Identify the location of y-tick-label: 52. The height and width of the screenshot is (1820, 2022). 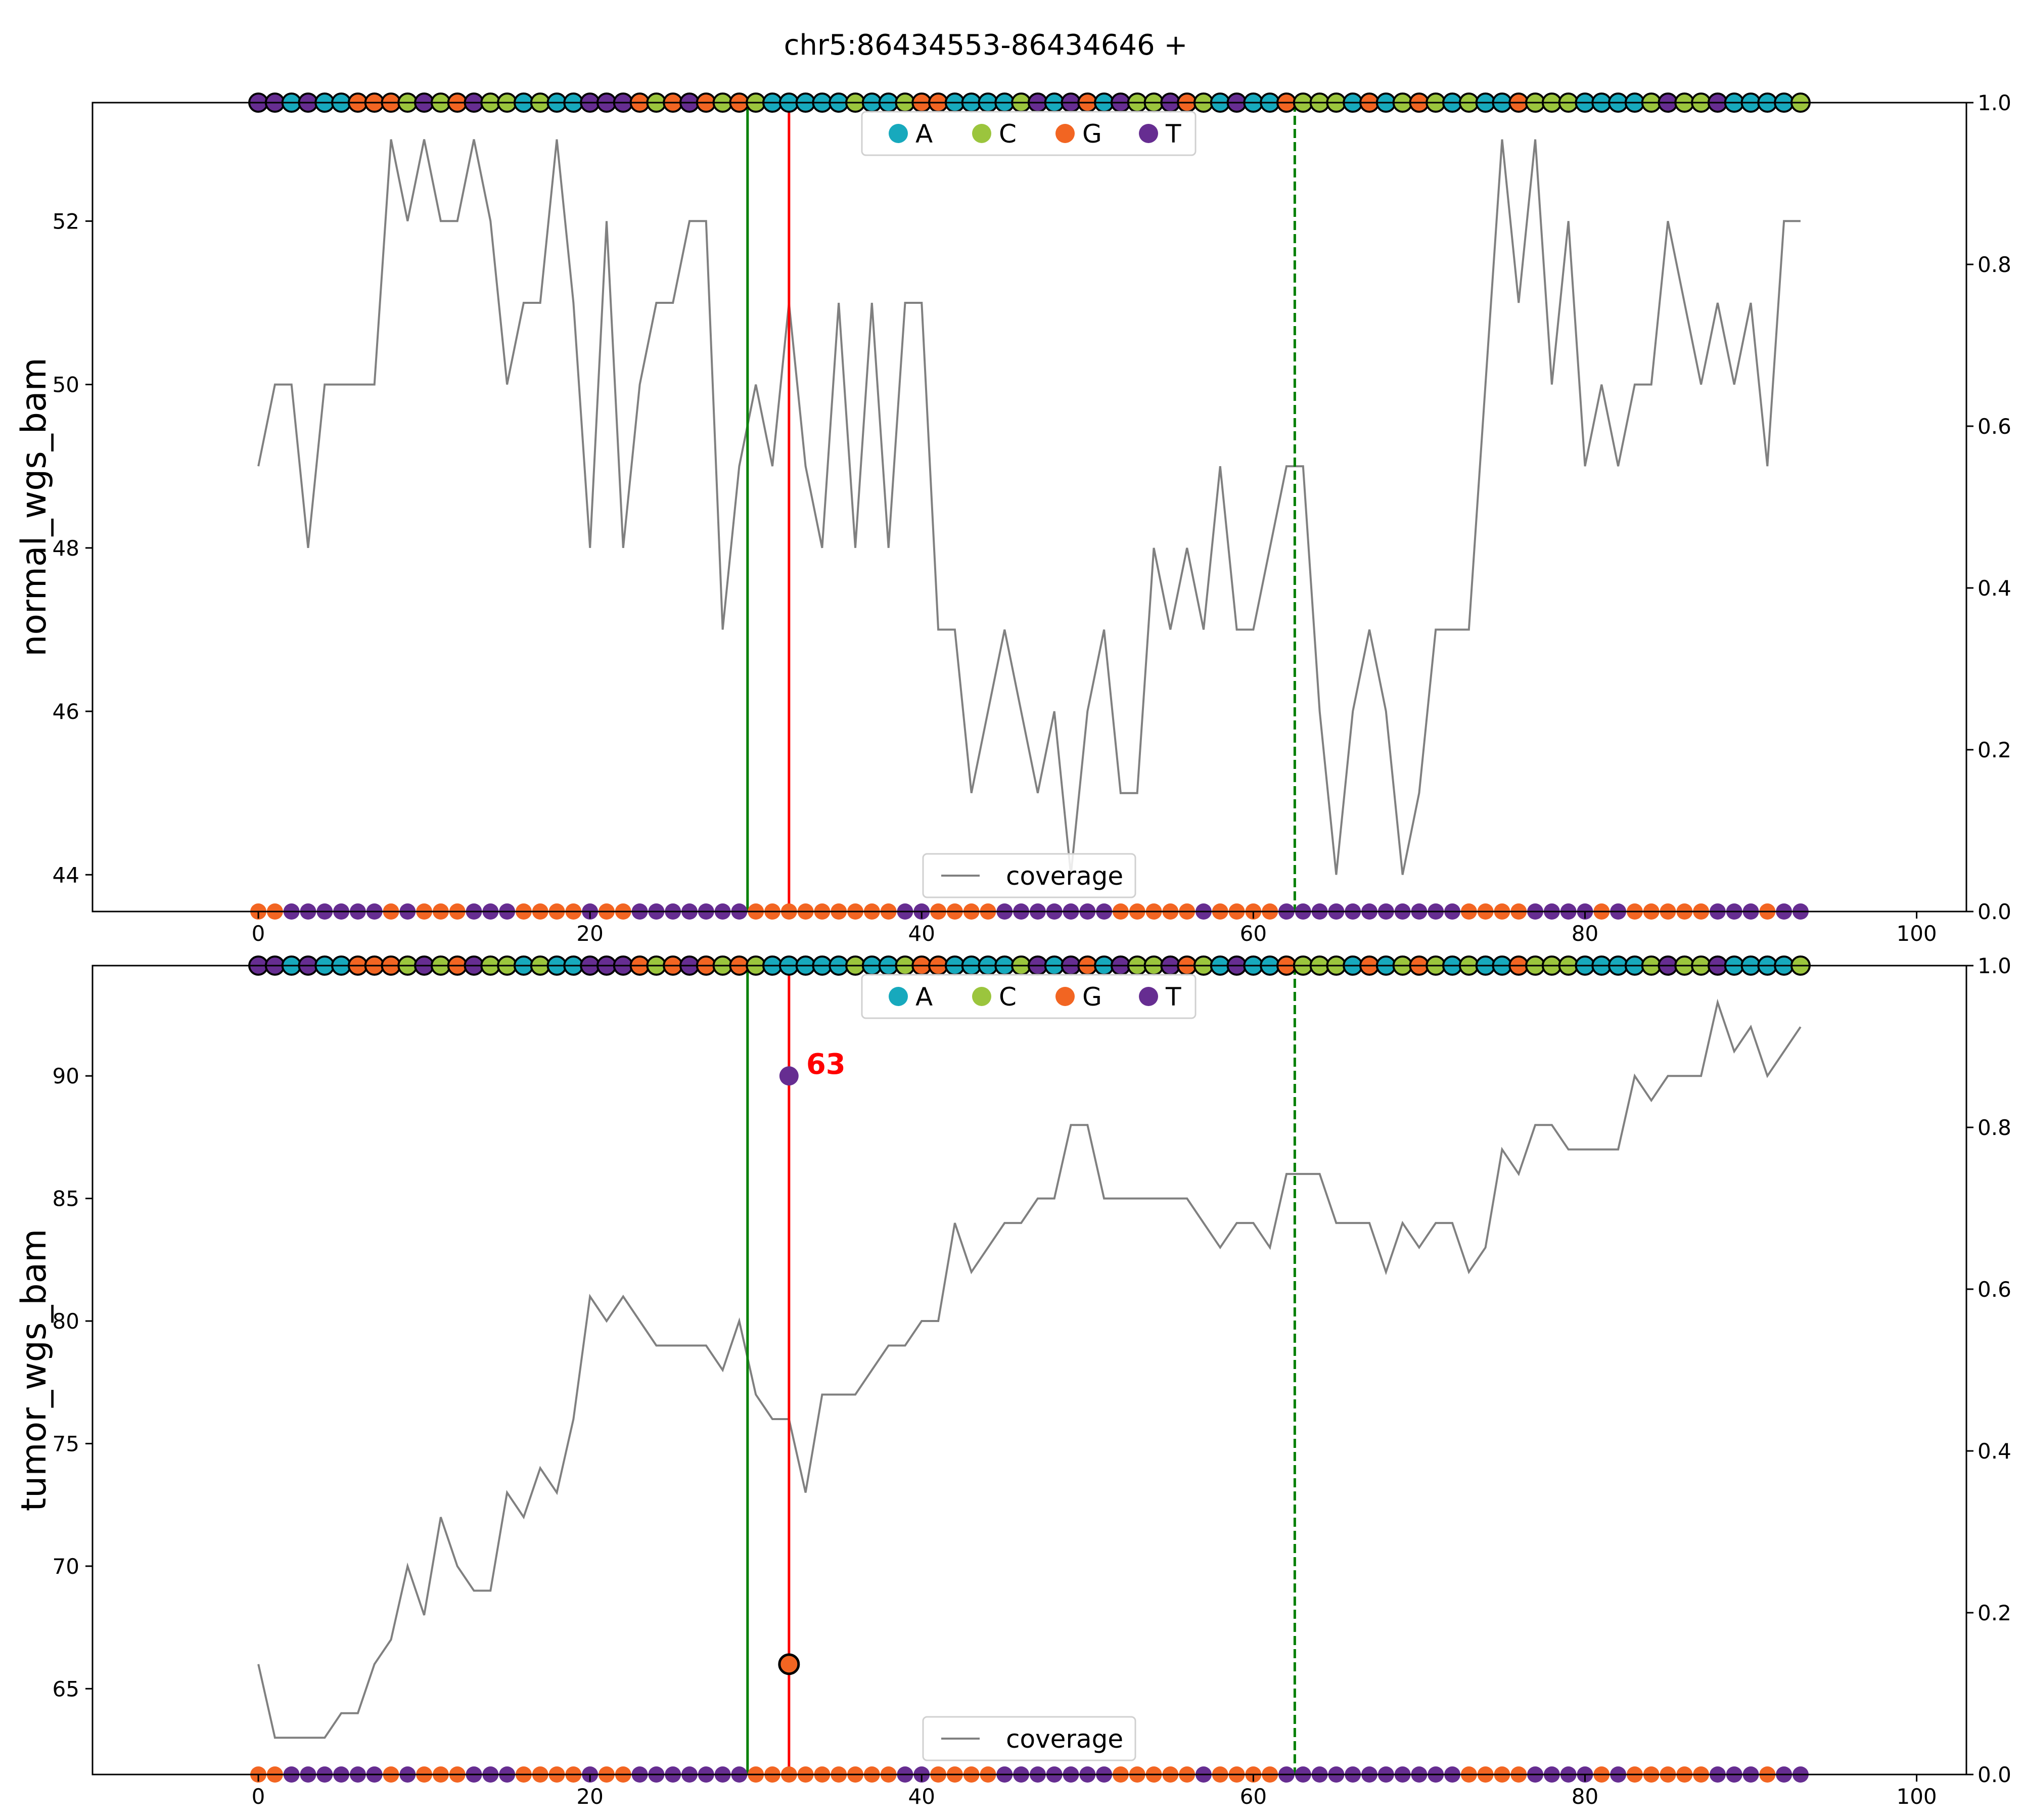
(66, 221).